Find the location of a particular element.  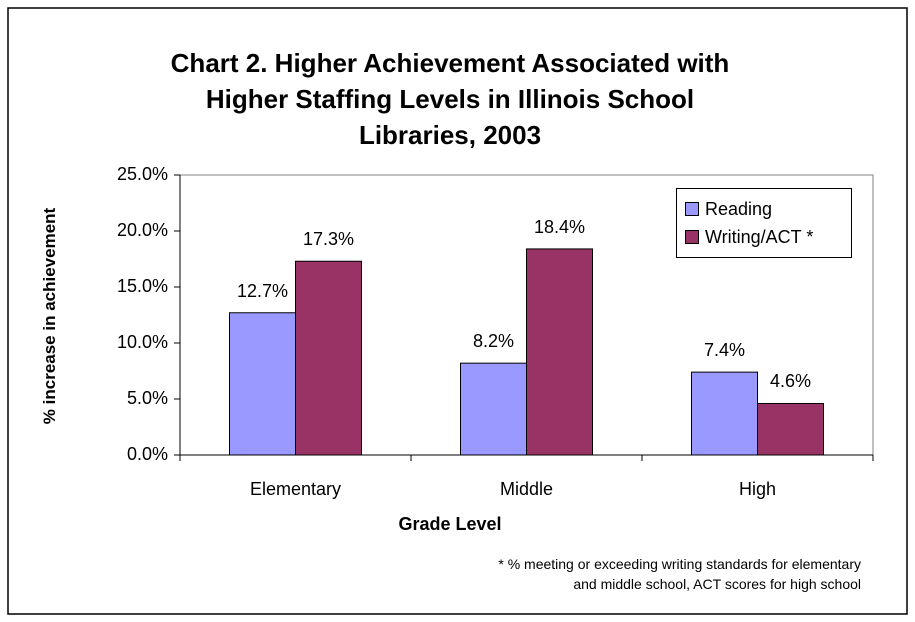

data-label-text: 18.4% is located at coordinates (559, 226).